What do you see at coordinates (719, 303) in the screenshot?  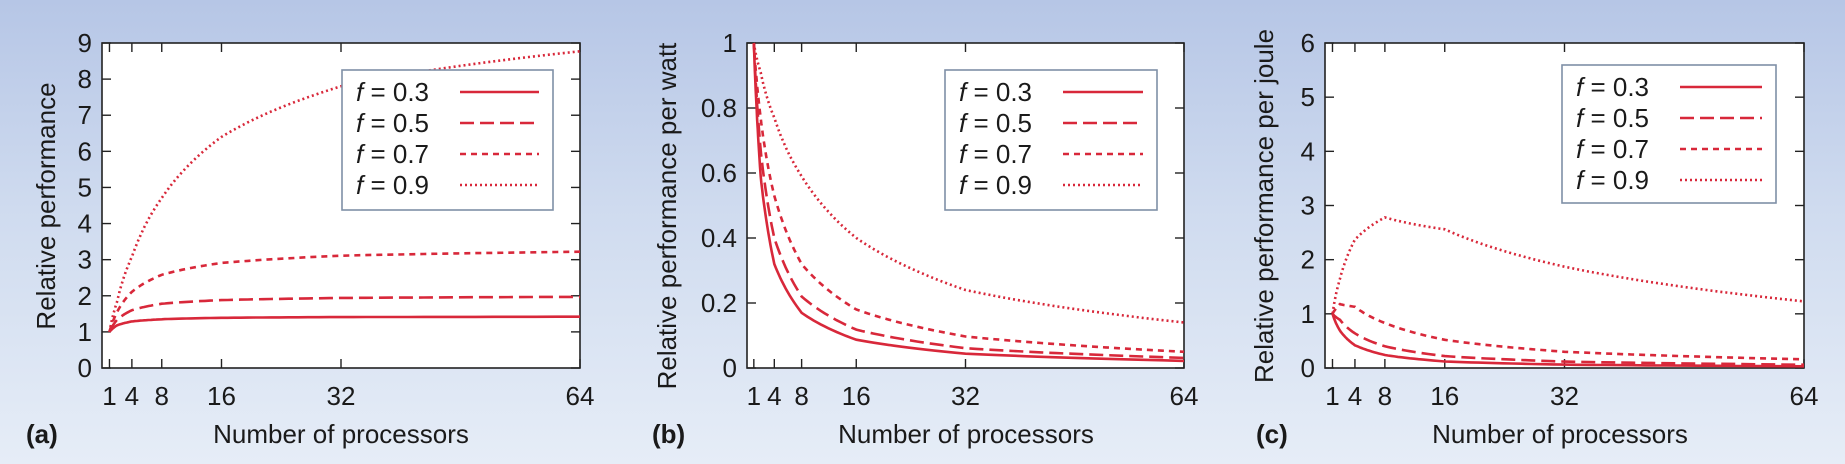 I see `y-tick-label: 0.2` at bounding box center [719, 303].